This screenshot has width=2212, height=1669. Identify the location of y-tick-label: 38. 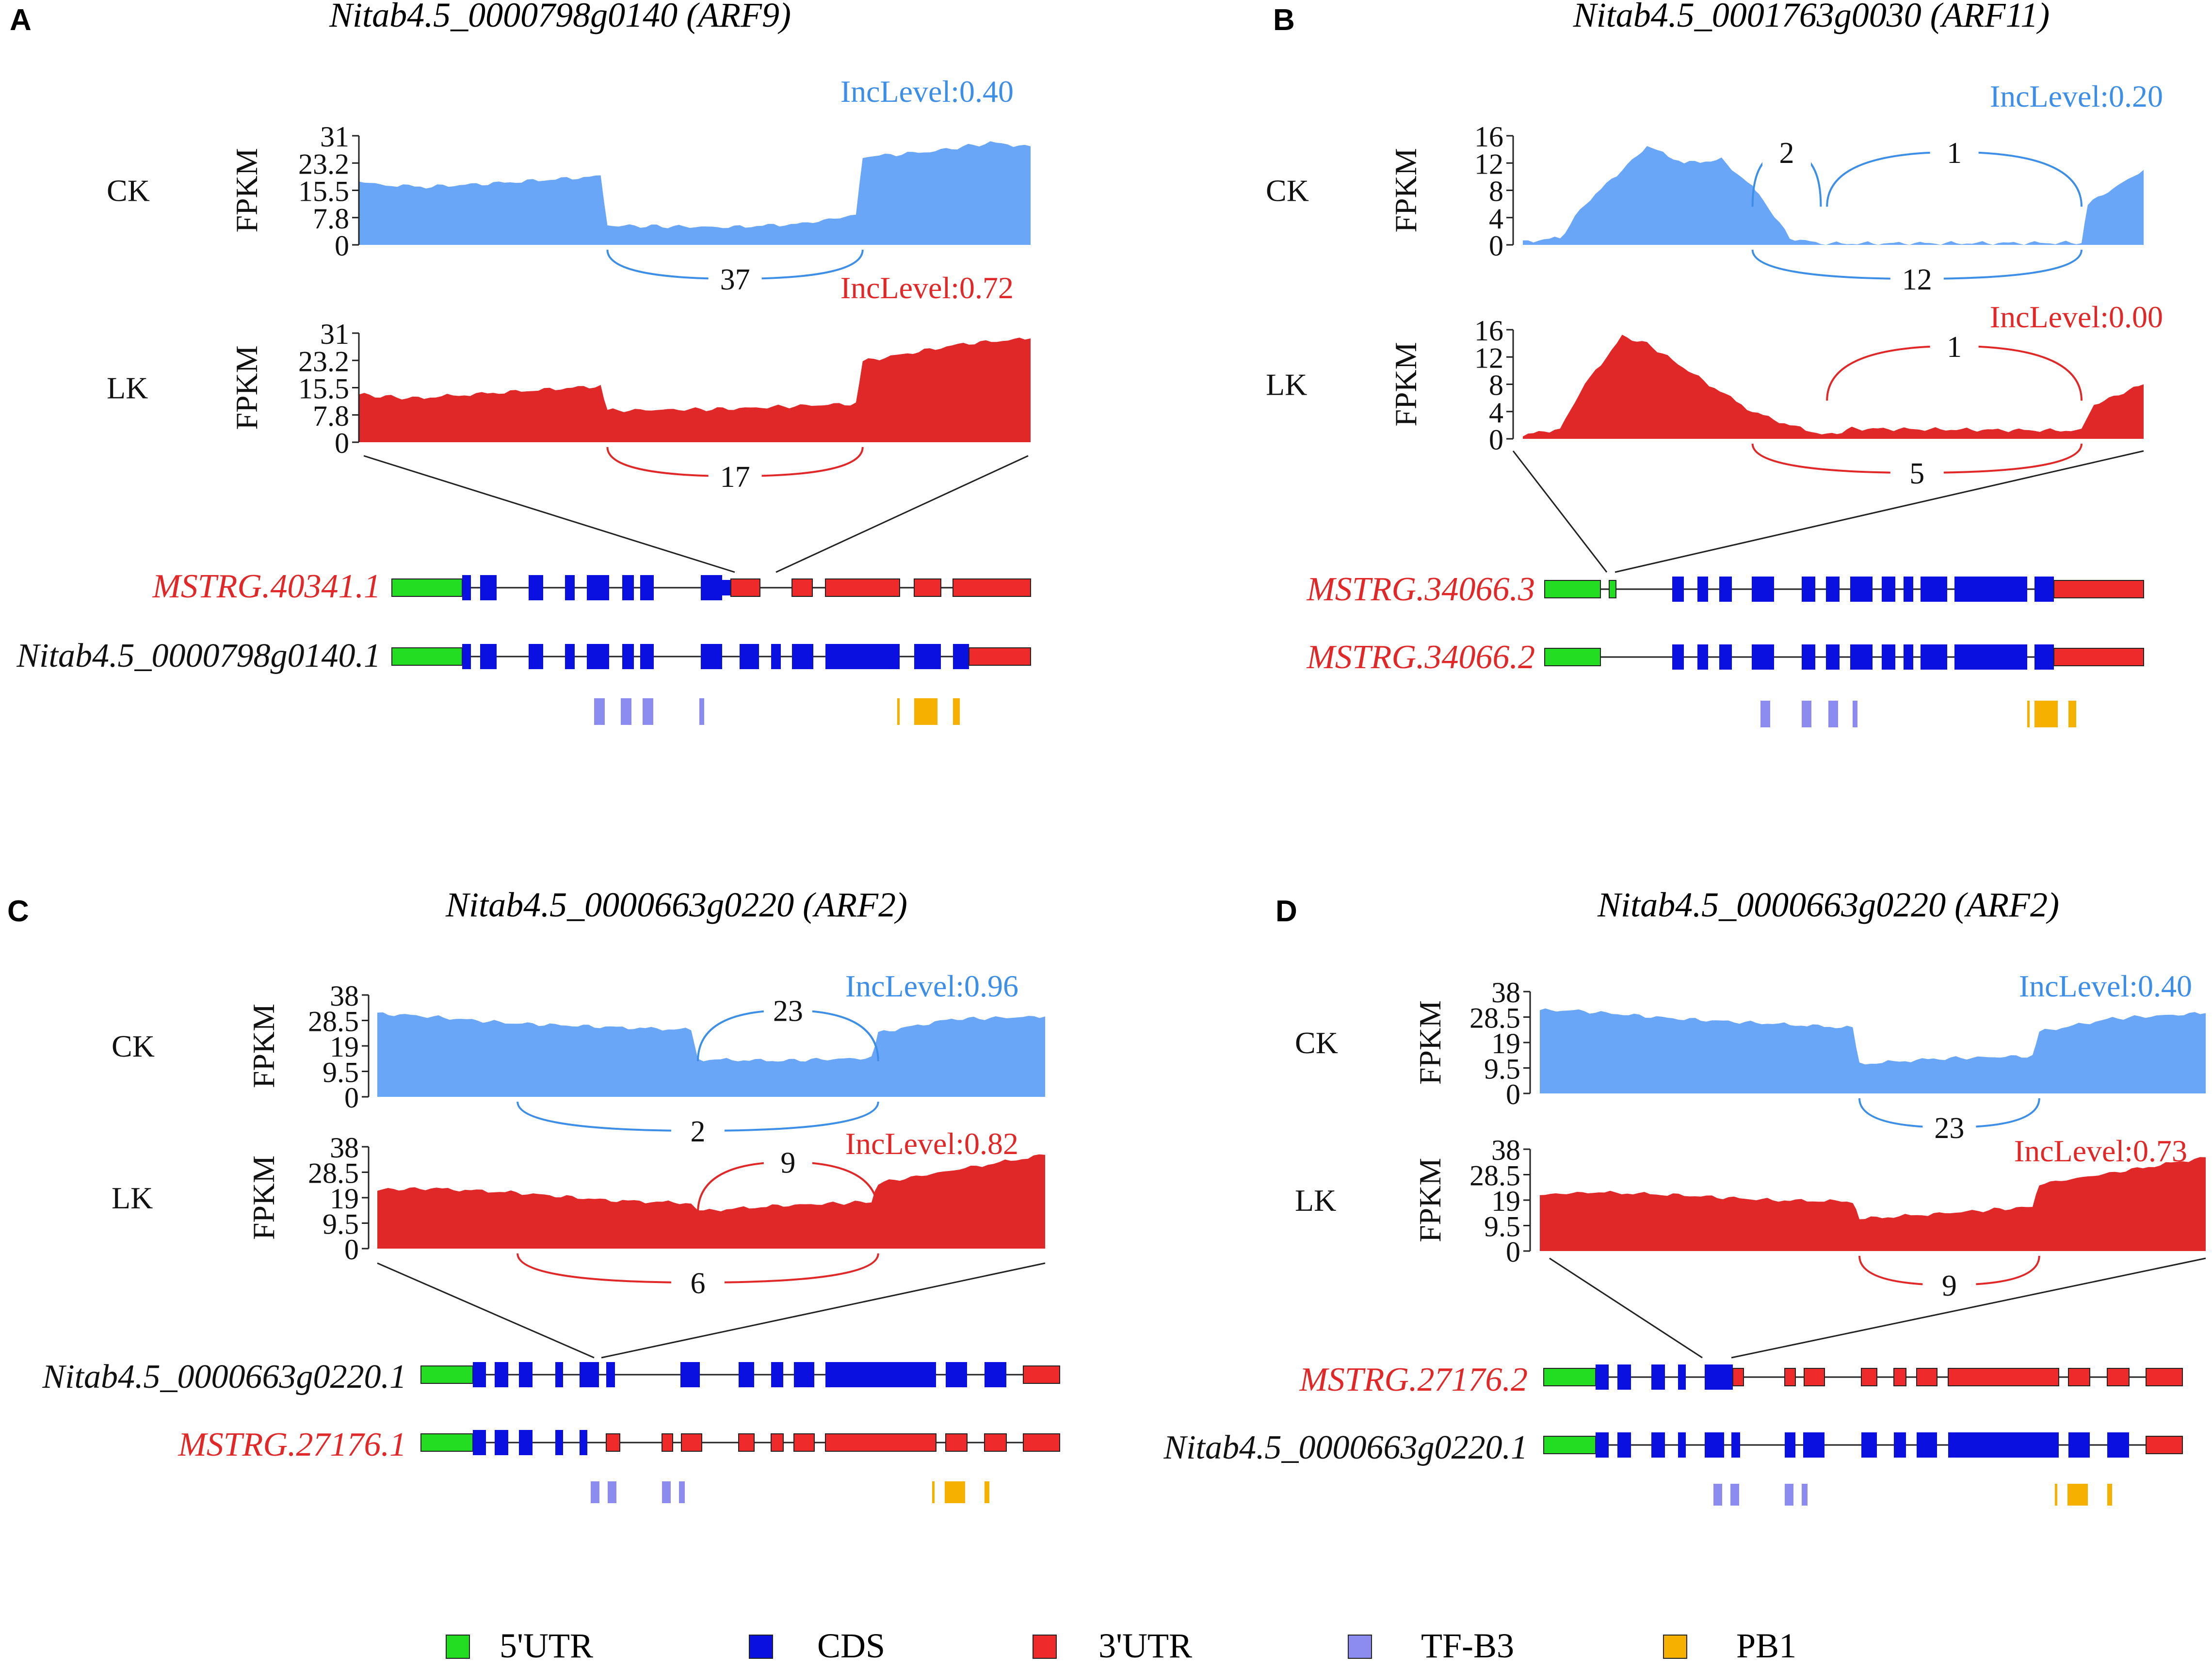
(345, 996).